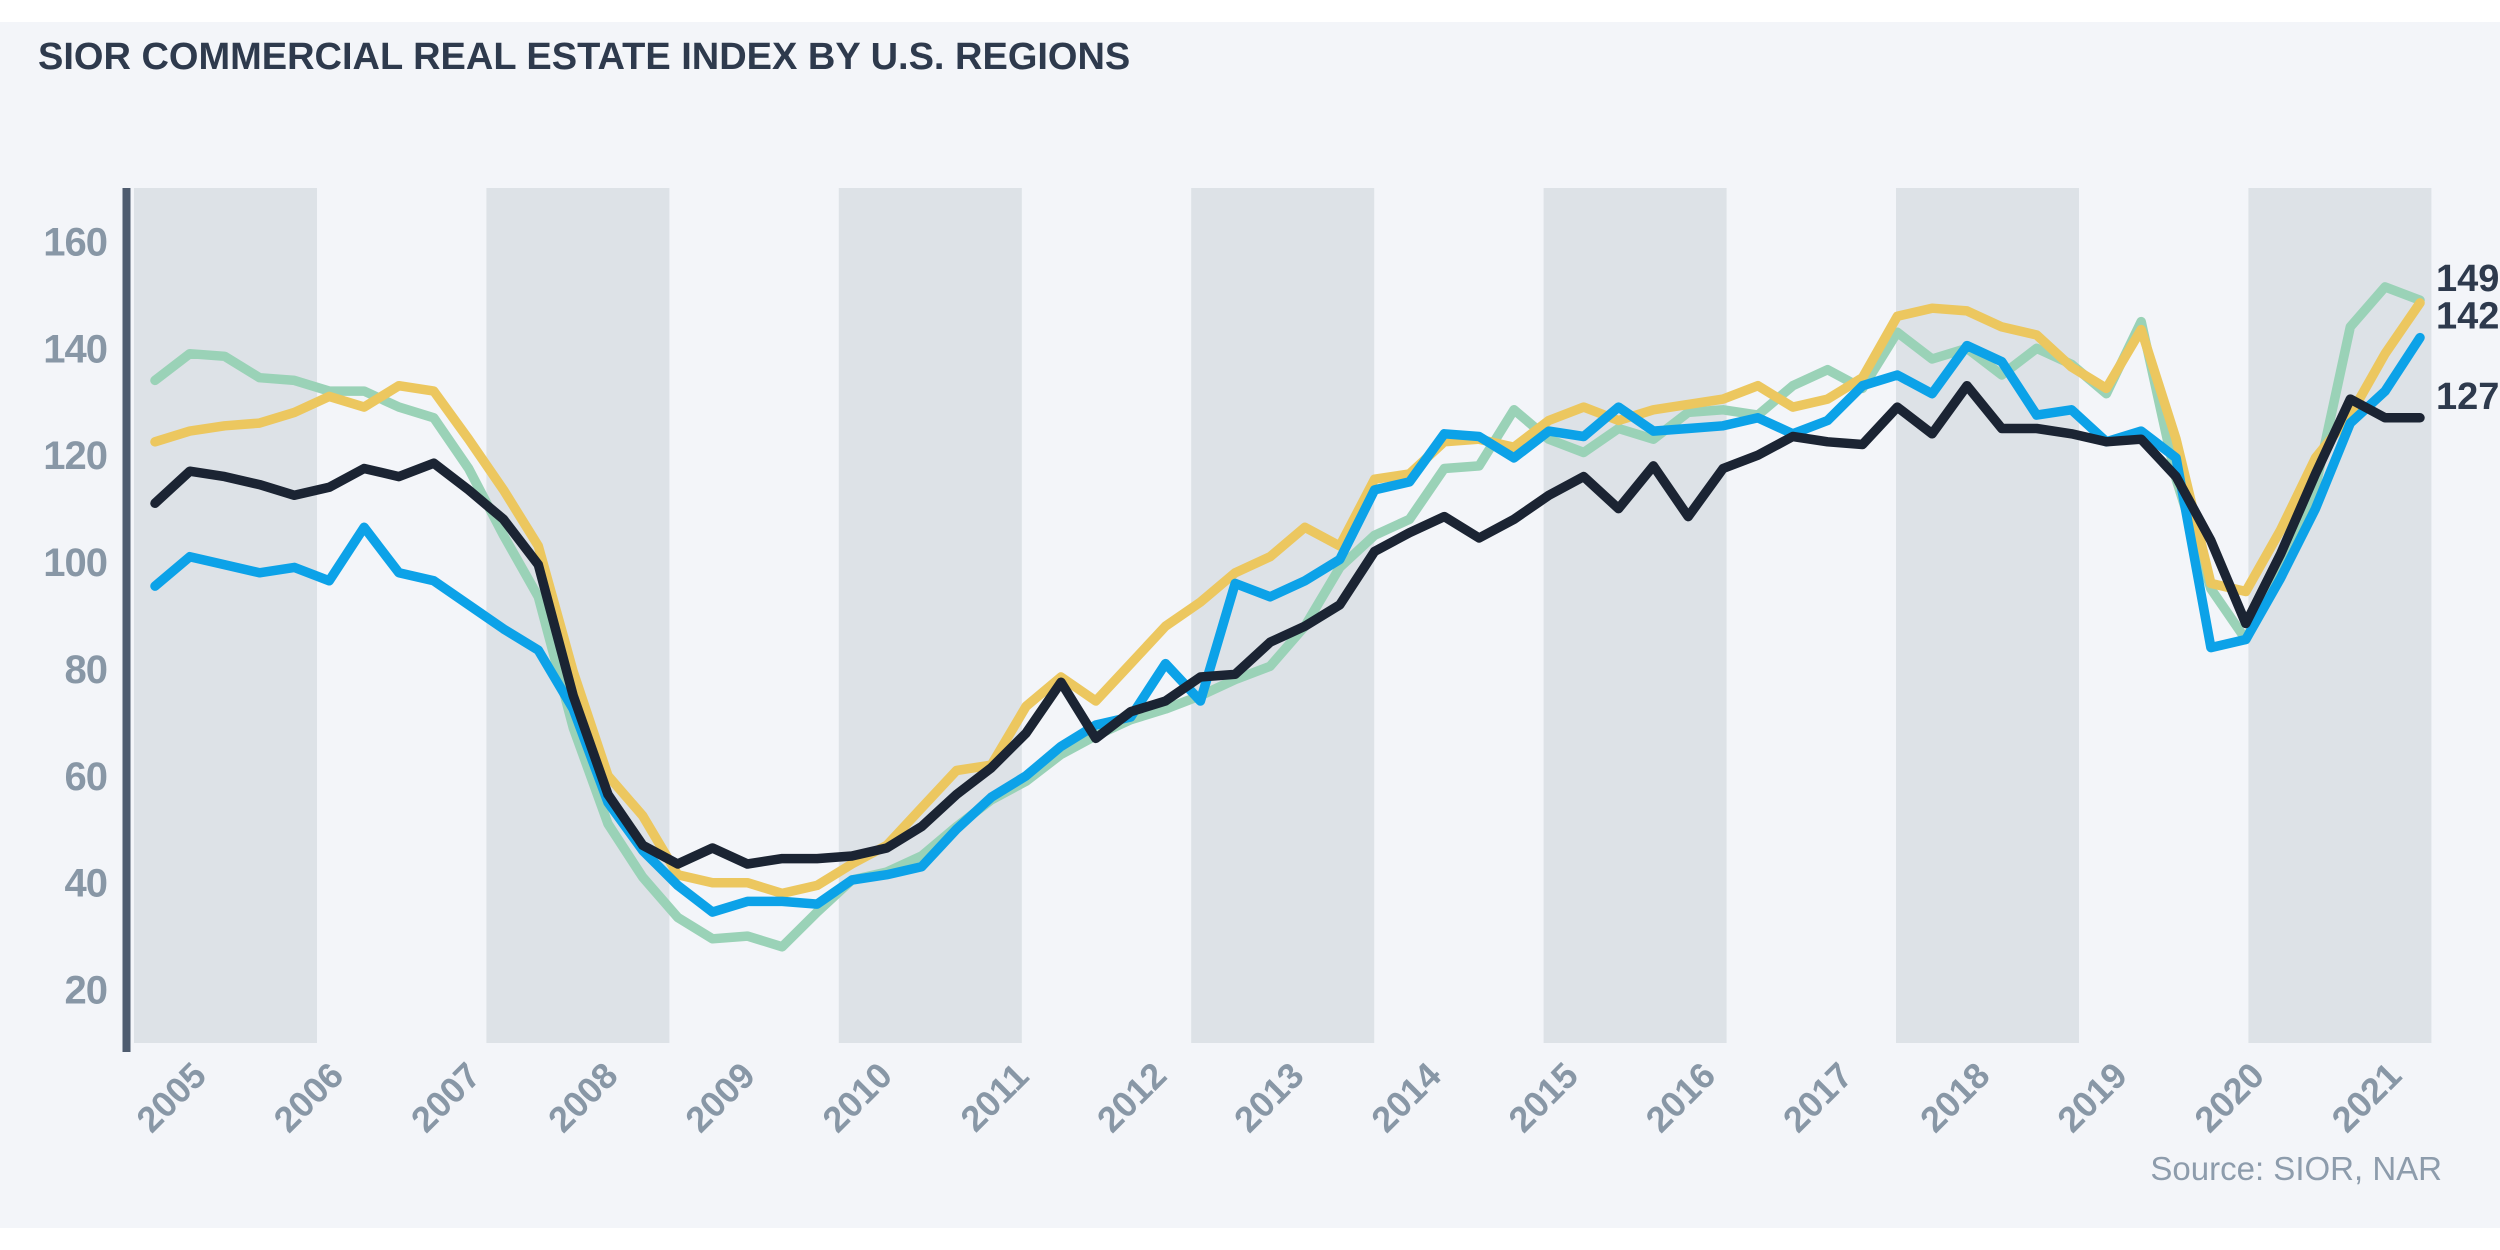 The width and height of the screenshot is (2500, 1250). What do you see at coordinates (75, 616) in the screenshot?
I see `y-axis-ticks: 160 140 120 100 80 60 40 20` at bounding box center [75, 616].